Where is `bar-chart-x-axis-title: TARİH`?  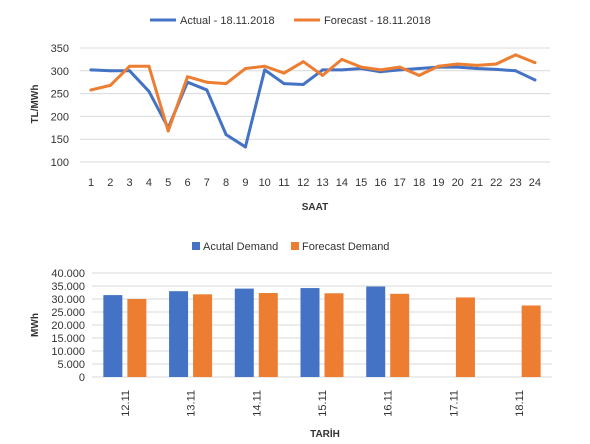
bar-chart-x-axis-title: TARİH is located at coordinates (325, 433).